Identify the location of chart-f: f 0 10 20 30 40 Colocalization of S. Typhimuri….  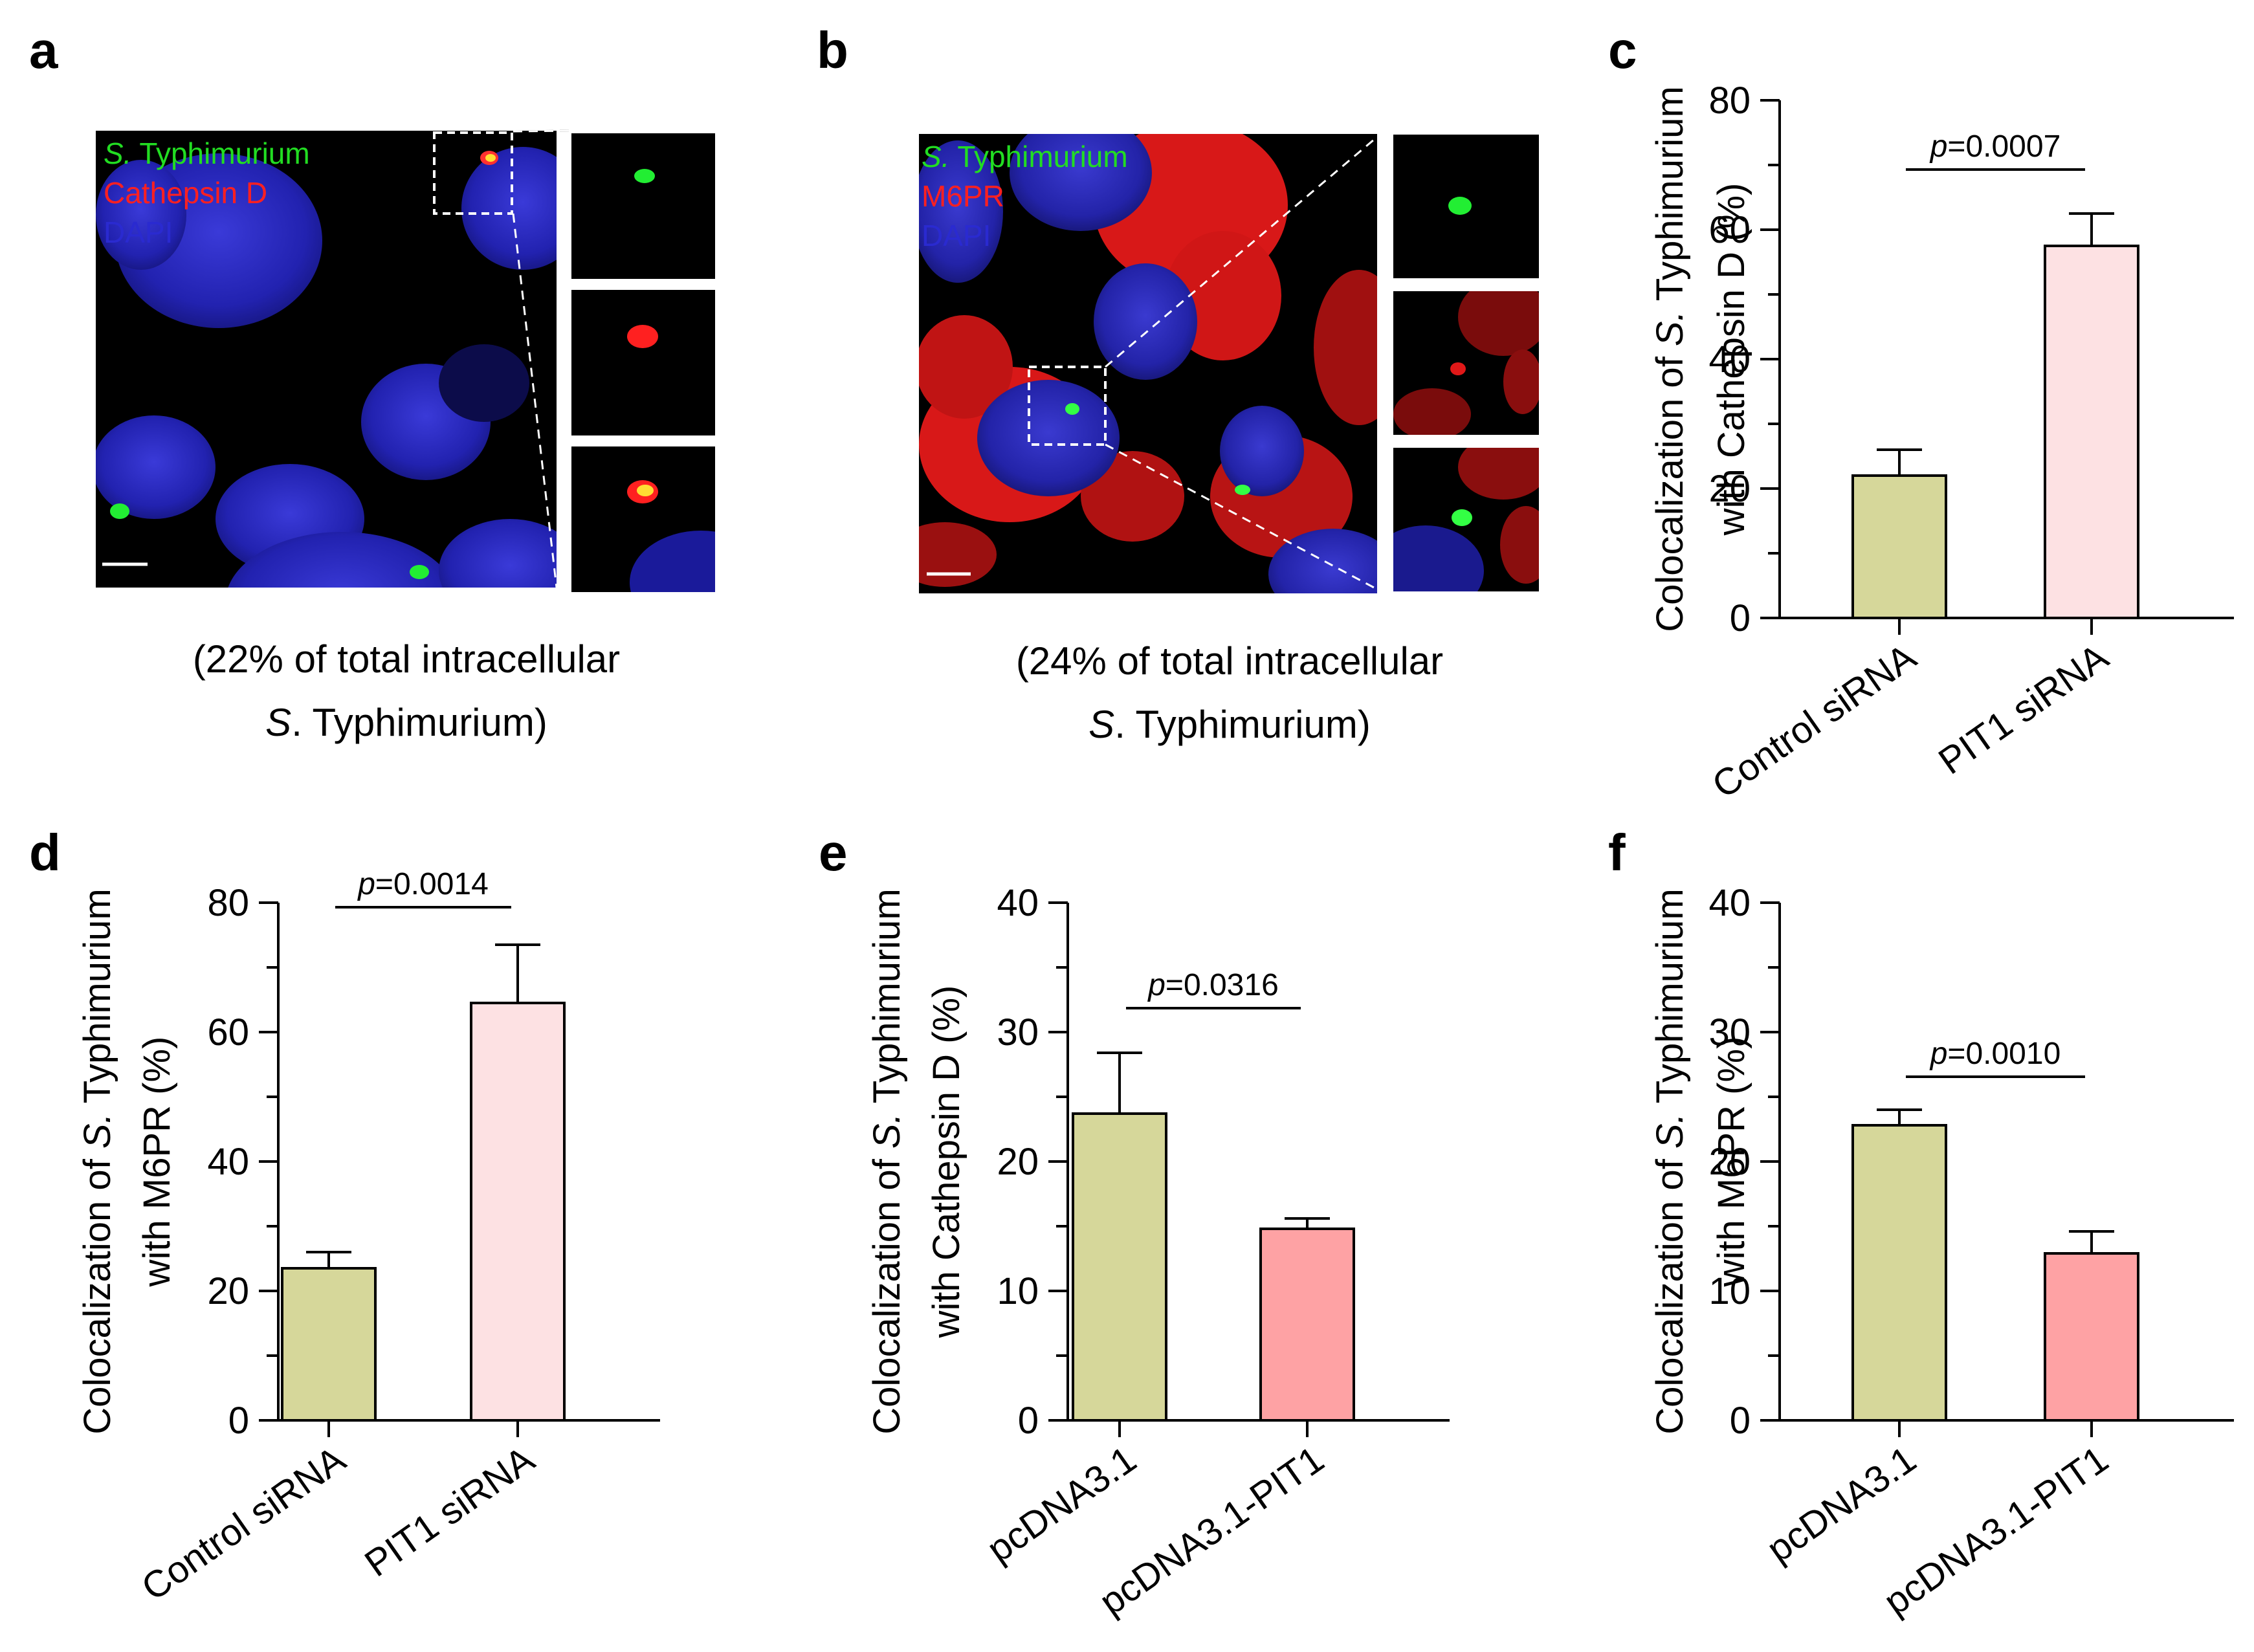
(1921, 1224).